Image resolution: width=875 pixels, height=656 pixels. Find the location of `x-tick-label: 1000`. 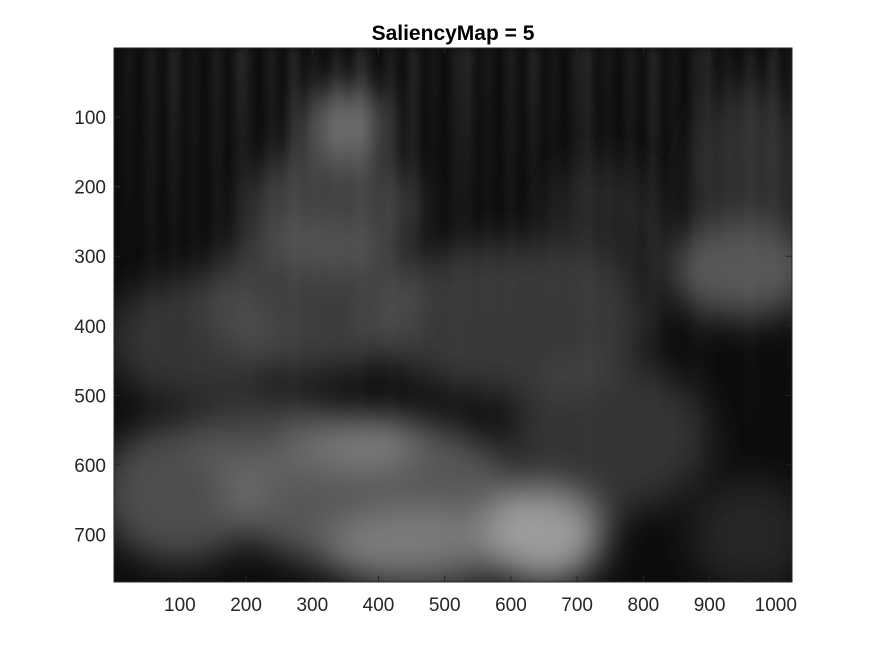

x-tick-label: 1000 is located at coordinates (776, 605).